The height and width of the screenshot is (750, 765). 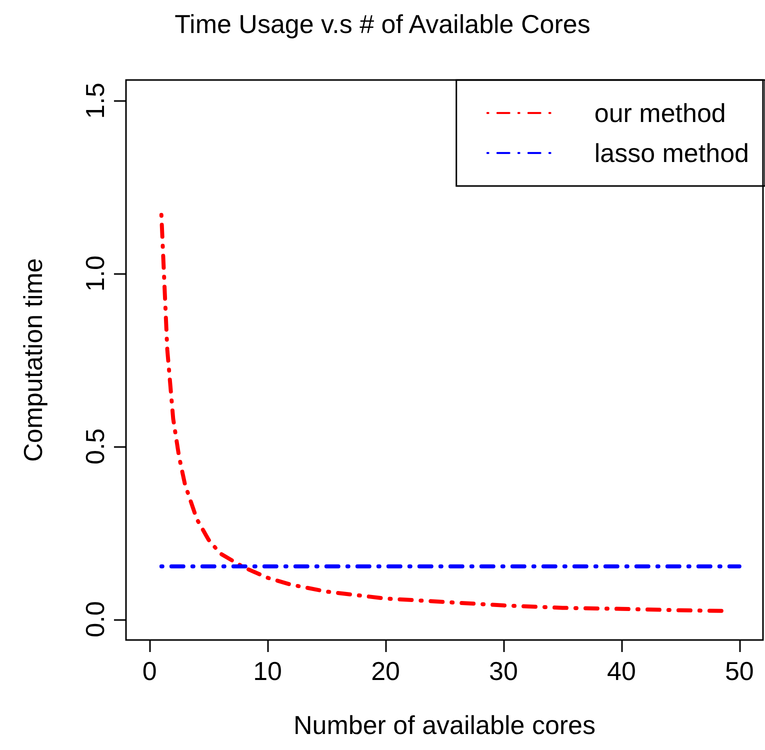 What do you see at coordinates (621, 671) in the screenshot?
I see `x-tick-label: 40` at bounding box center [621, 671].